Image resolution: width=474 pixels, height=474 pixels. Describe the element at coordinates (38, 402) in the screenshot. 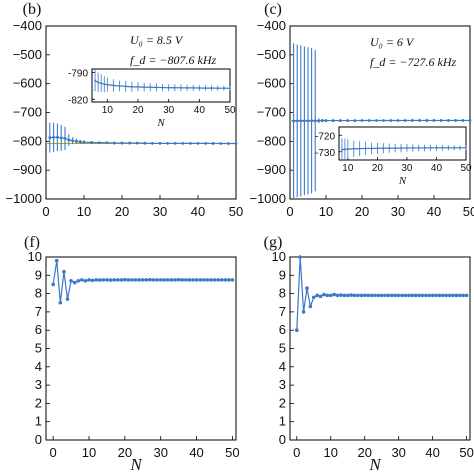

I see `y-tick-label: 2` at that location.